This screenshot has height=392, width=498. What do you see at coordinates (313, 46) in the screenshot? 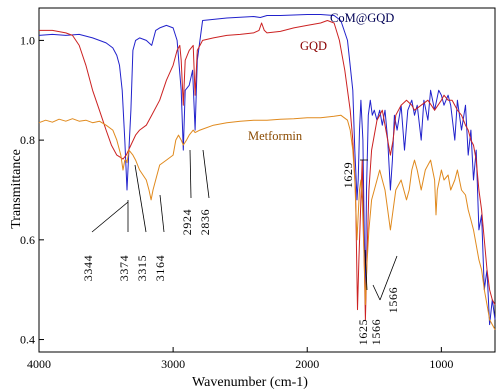
I see `series-label-gqd: GQD` at bounding box center [313, 46].